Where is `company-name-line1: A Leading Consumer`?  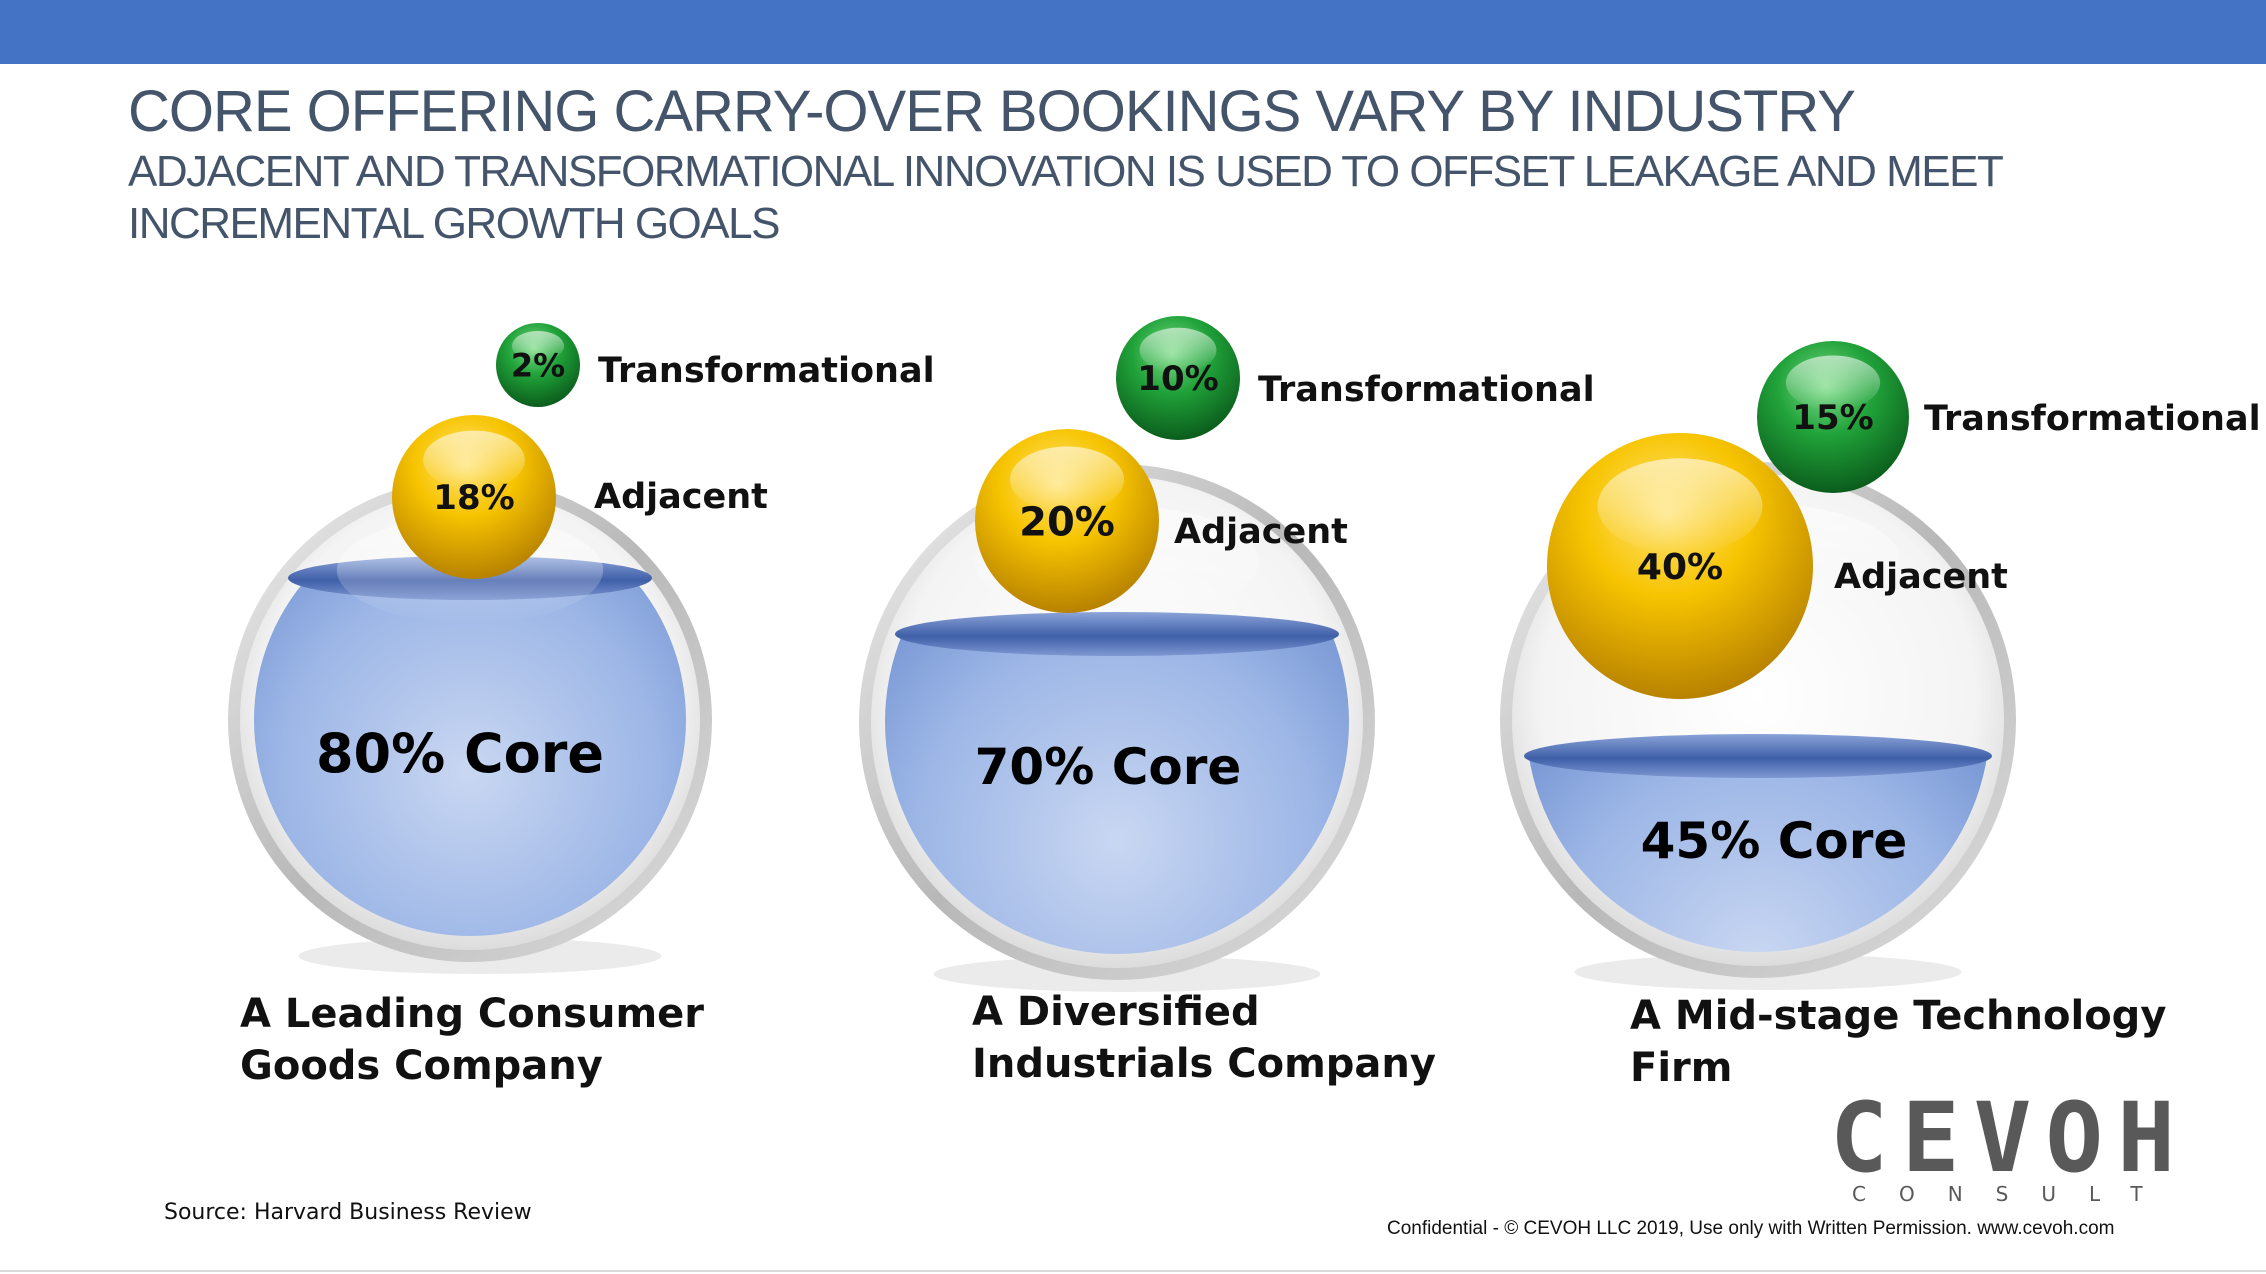 company-name-line1: A Leading Consumer is located at coordinates (472, 1014).